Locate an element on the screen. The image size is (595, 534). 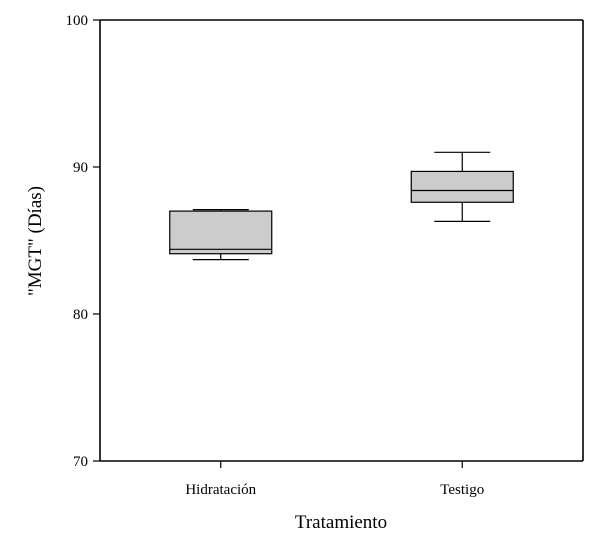
x-tick-label-1: Testigo is located at coordinates (462, 490).